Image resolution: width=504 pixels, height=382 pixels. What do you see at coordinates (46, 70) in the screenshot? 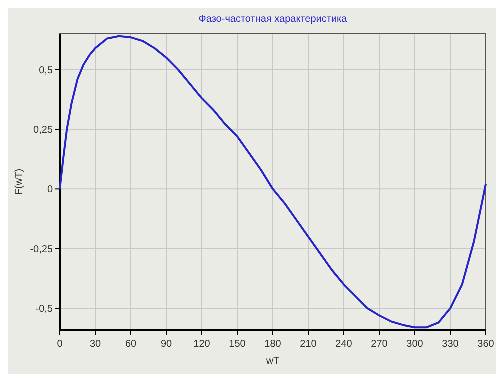
I see `y-tick-label: 0,5` at bounding box center [46, 70].